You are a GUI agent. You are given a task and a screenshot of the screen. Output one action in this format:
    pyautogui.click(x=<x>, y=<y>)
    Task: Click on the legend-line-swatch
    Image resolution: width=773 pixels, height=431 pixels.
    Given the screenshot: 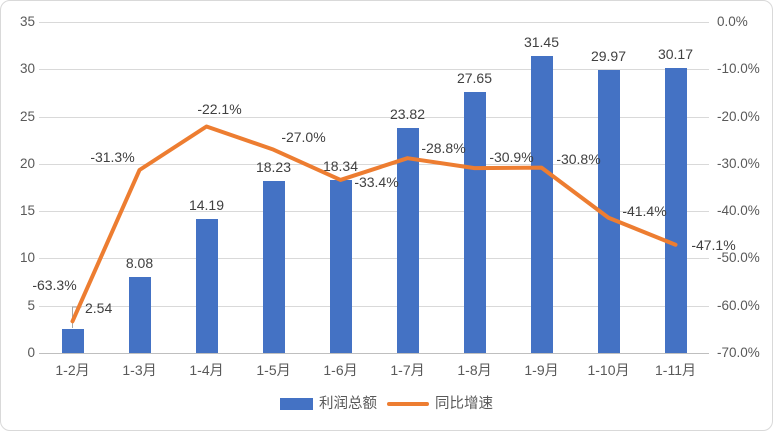 What is the action you would take?
    pyautogui.click(x=408, y=404)
    